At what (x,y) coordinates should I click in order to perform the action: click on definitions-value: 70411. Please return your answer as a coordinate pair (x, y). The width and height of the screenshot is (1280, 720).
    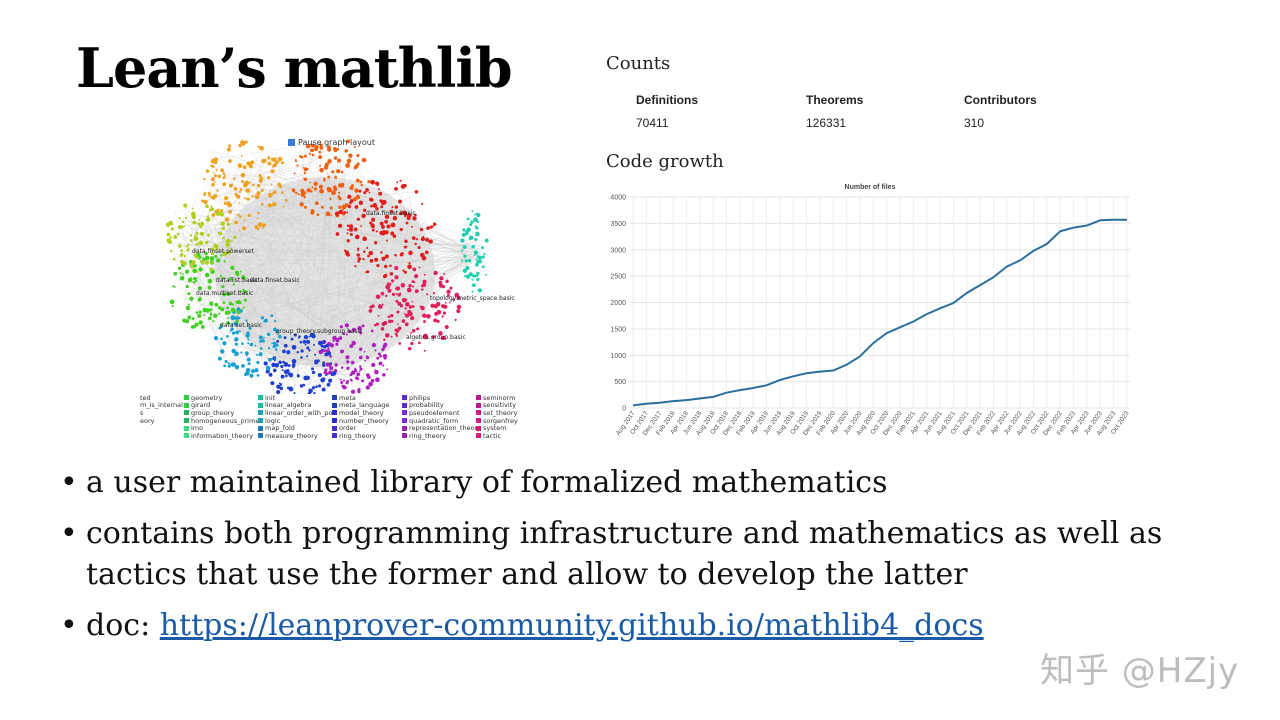
    Looking at the image, I should click on (652, 123).